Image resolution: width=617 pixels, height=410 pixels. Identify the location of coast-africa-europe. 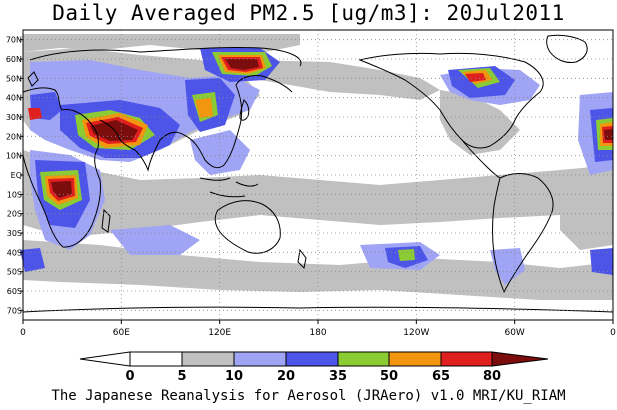
(61, 167).